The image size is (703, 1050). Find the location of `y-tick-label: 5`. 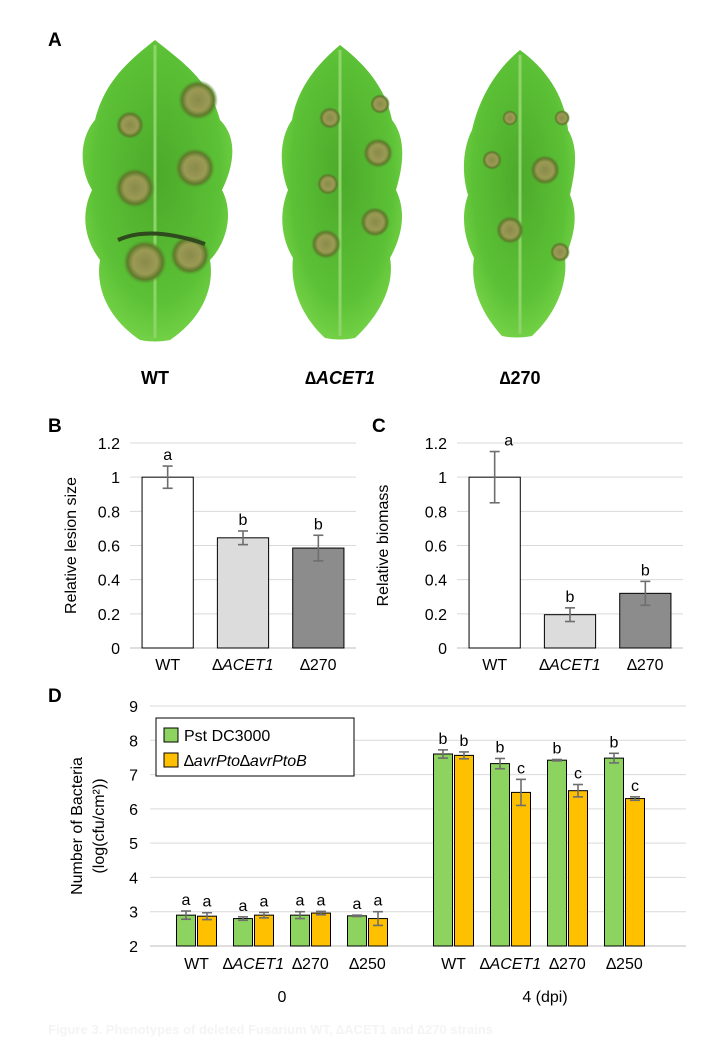

y-tick-label: 5 is located at coordinates (133, 844).